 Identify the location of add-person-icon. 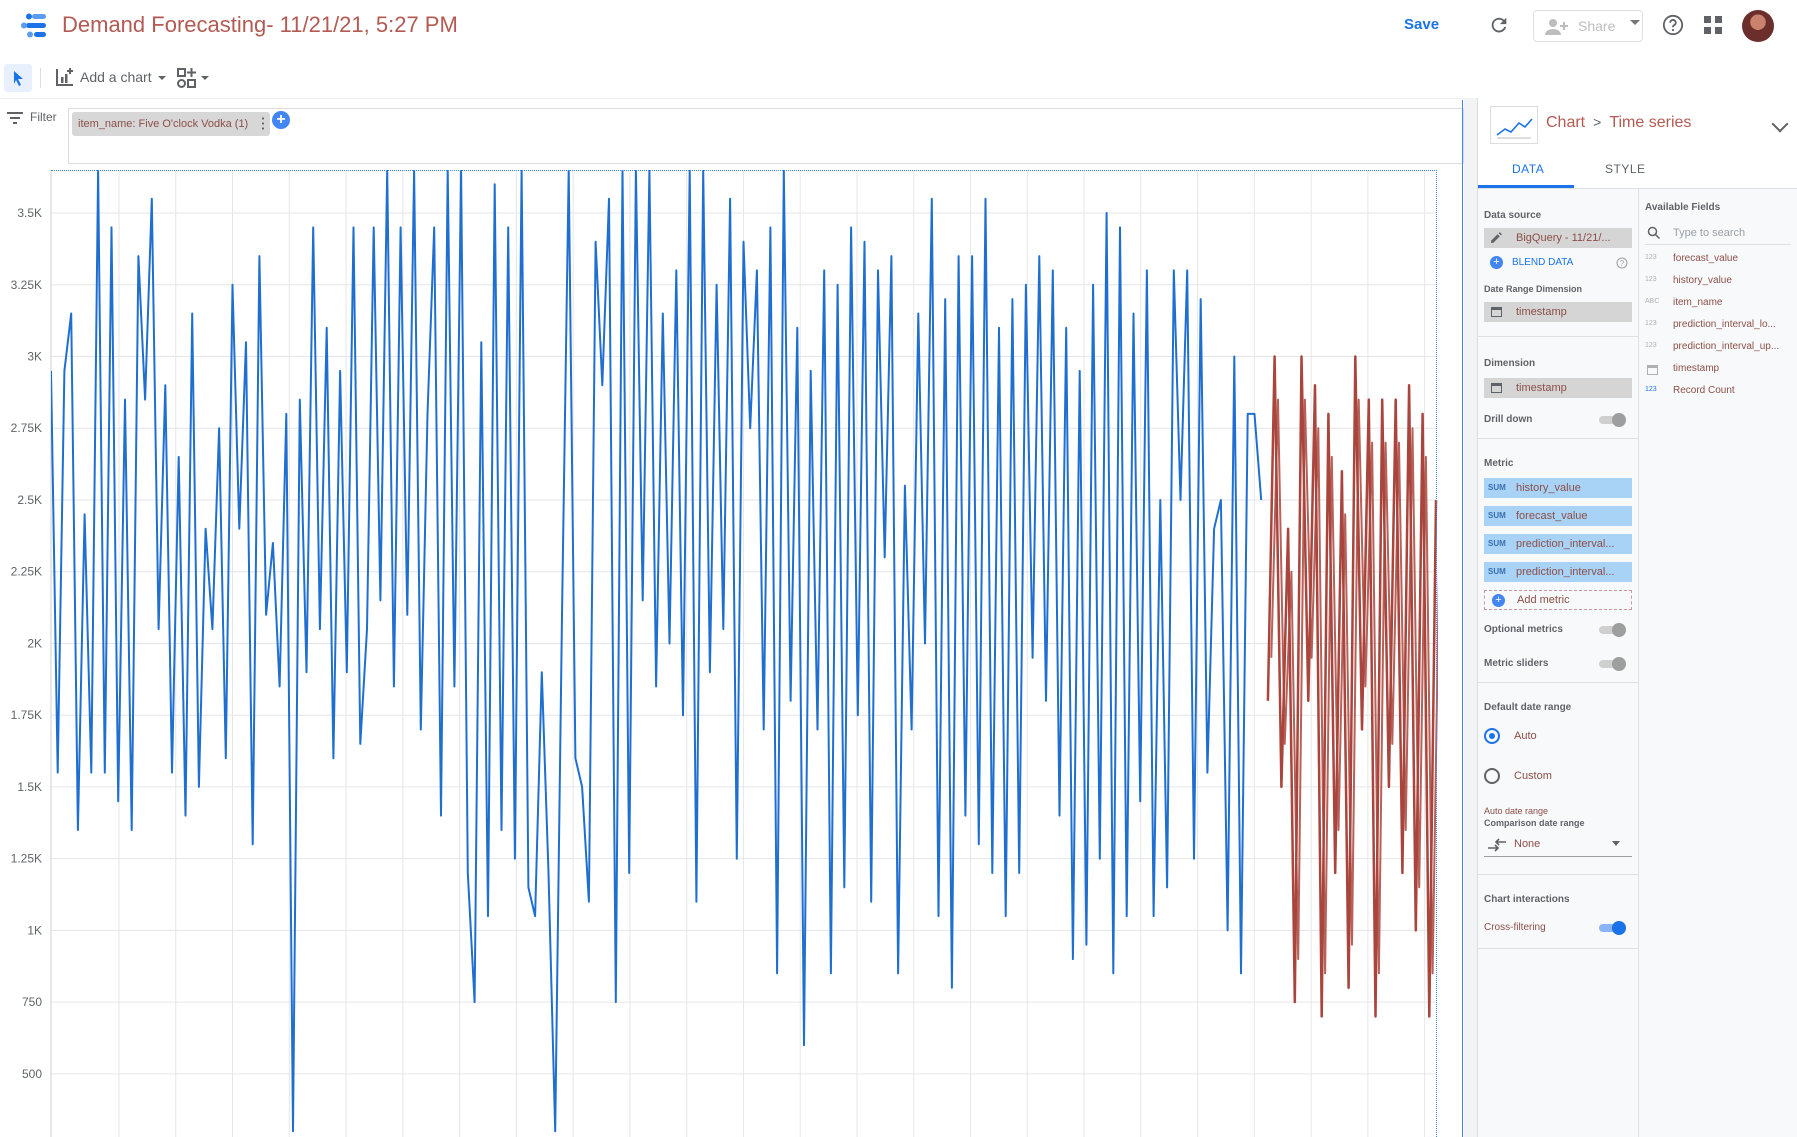
(1556, 27).